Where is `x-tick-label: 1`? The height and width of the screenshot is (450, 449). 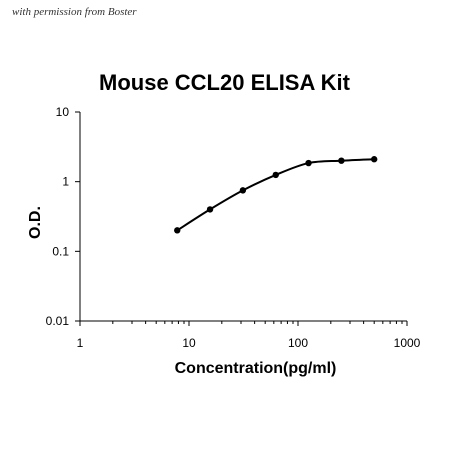
x-tick-label: 1 is located at coordinates (80, 343).